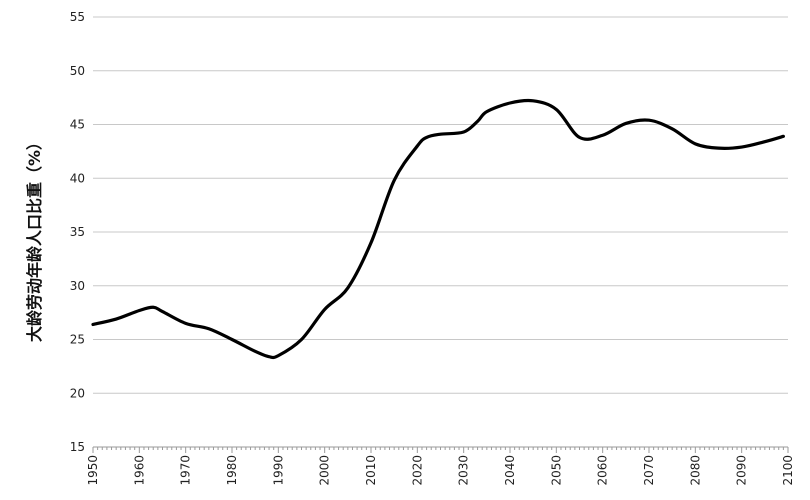  What do you see at coordinates (93, 470) in the screenshot?
I see `x-tick-label: 1950` at bounding box center [93, 470].